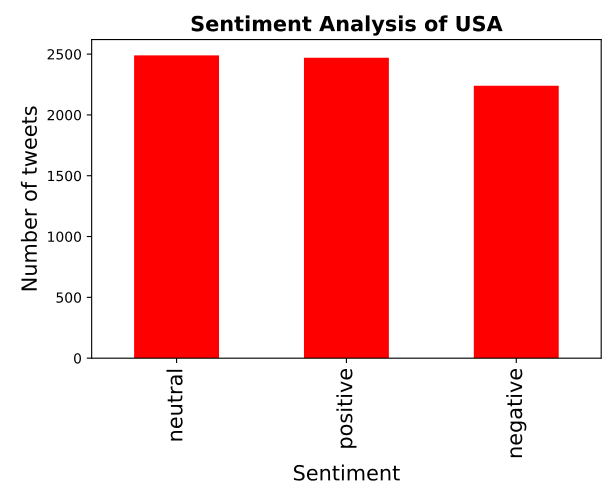  I want to click on y-tick-label: 0, so click(78, 358).